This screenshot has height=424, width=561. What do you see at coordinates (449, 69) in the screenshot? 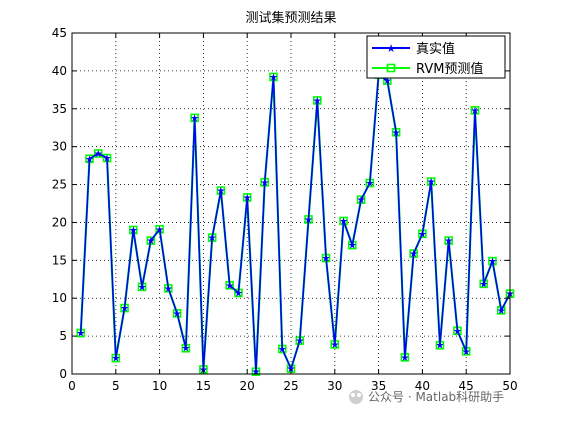
I see `legend-label-pred: RVM预测值` at bounding box center [449, 69].